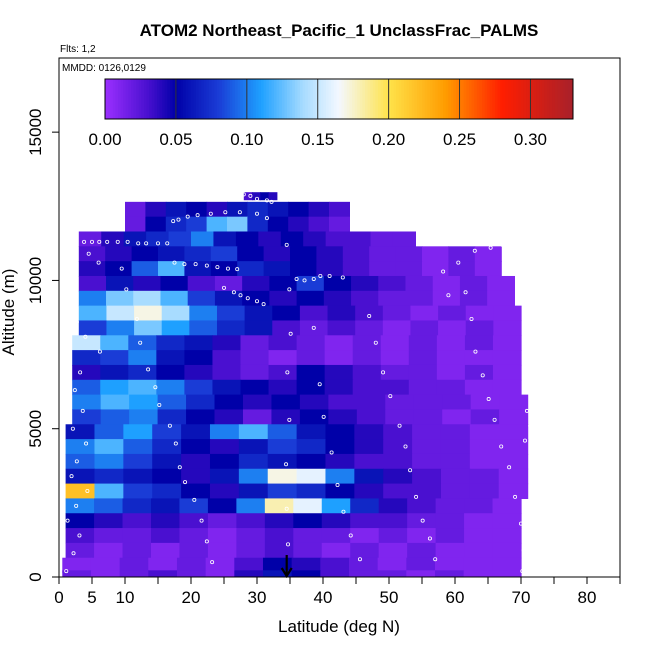 The height and width of the screenshot is (650, 650). I want to click on x-tick-label: 0, so click(58, 597).